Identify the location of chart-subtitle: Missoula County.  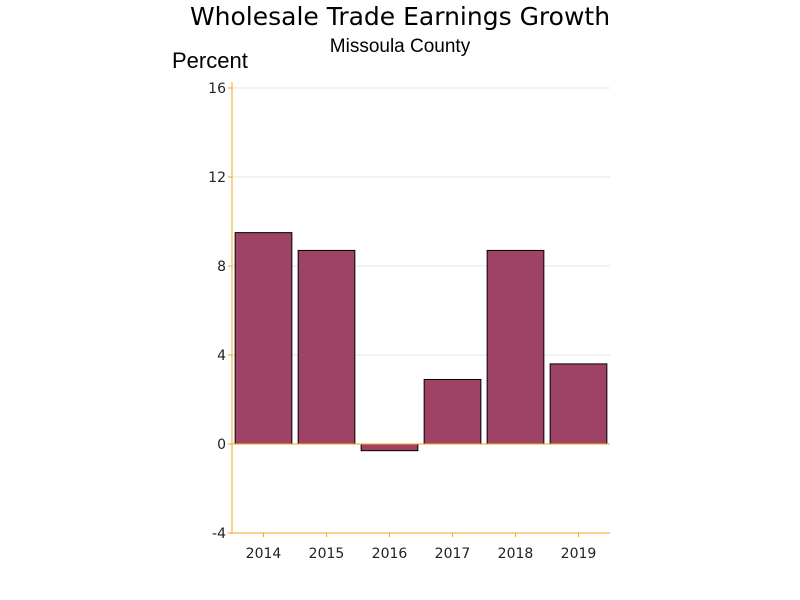
(400, 46).